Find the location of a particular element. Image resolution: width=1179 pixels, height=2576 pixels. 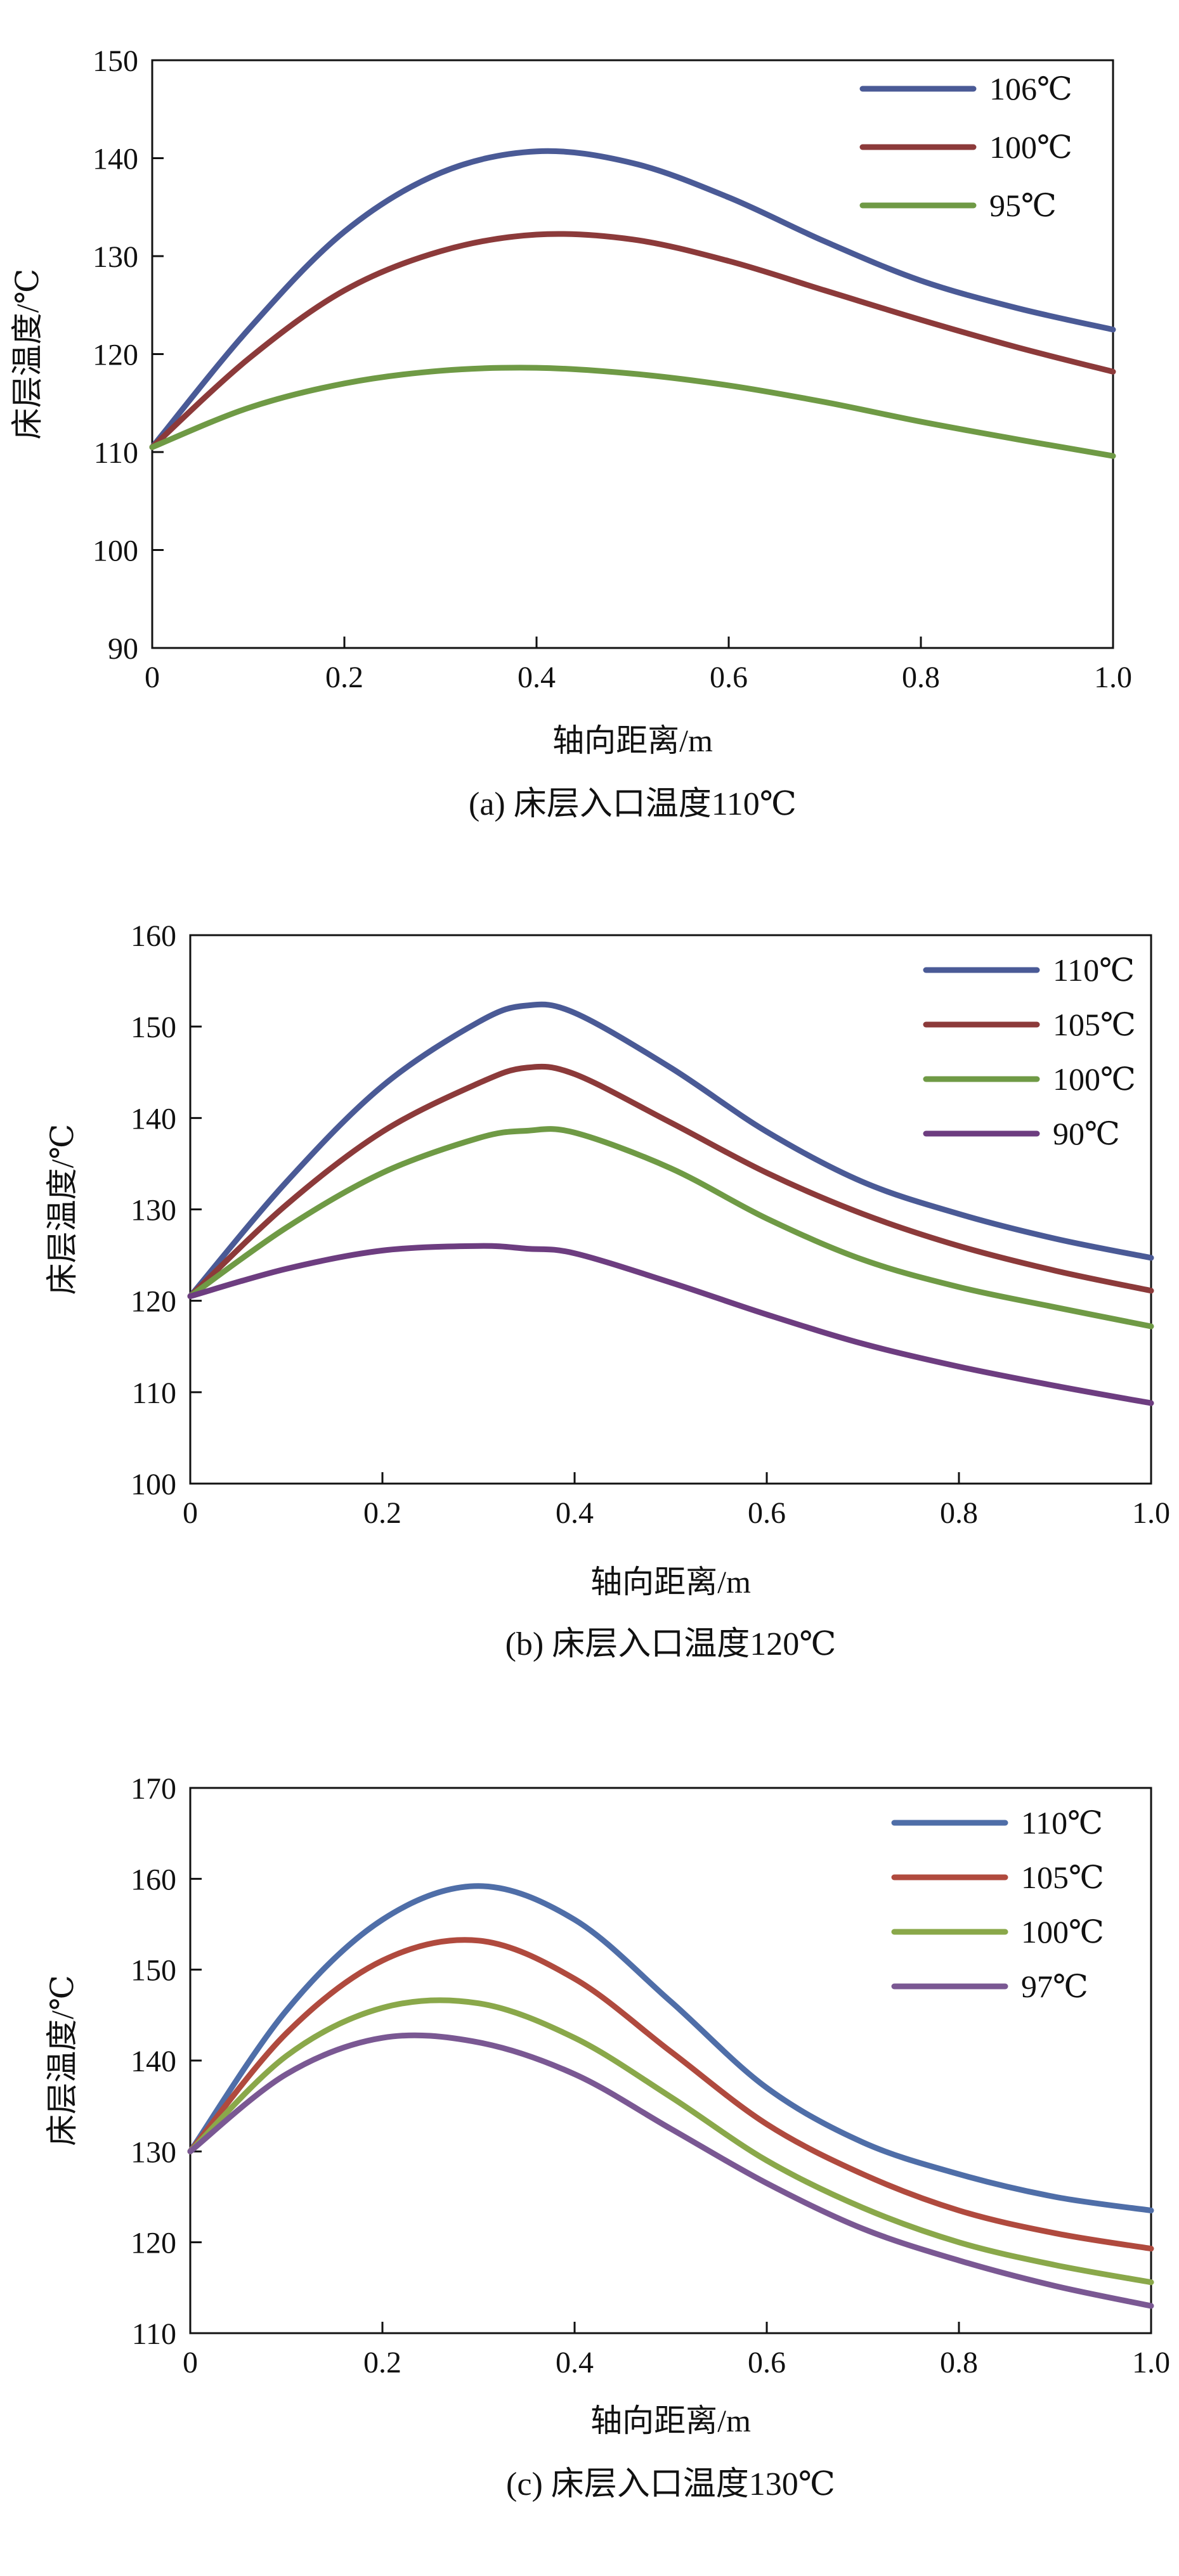

figure-caption: (c) 床层入口温度130℃ is located at coordinates (670, 2484).